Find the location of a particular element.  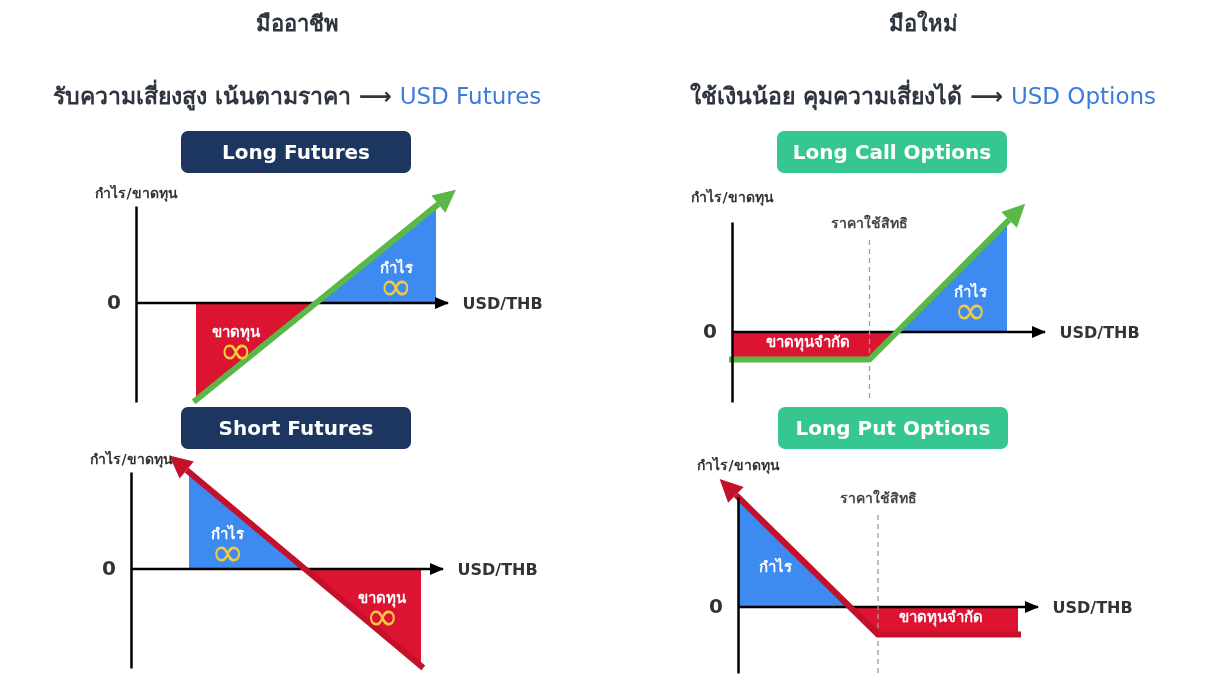

text: มือใหม่ is located at coordinates (923, 24).